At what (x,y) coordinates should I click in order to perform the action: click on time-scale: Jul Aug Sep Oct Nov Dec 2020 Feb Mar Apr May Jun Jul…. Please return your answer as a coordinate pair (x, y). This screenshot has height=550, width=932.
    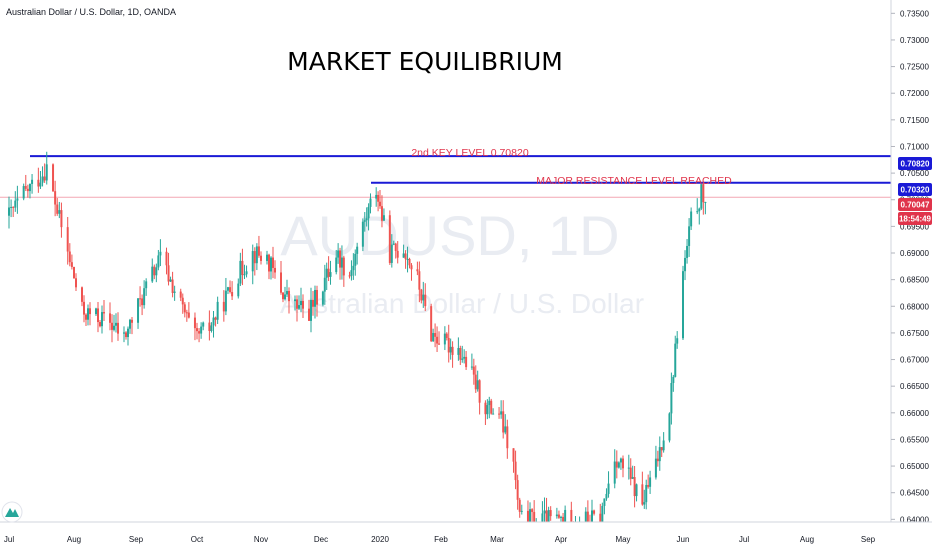
    Looking at the image, I should click on (440, 539).